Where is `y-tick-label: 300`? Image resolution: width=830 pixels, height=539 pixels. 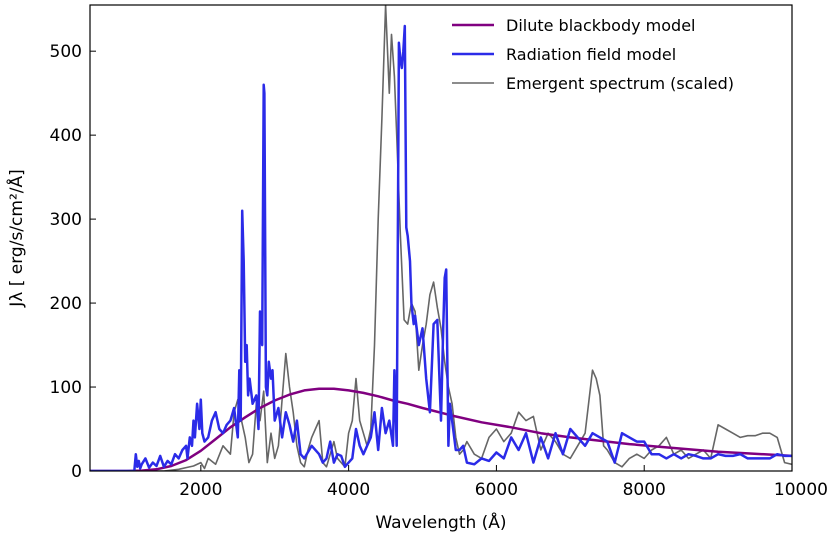 y-tick-label: 300 is located at coordinates (66, 220).